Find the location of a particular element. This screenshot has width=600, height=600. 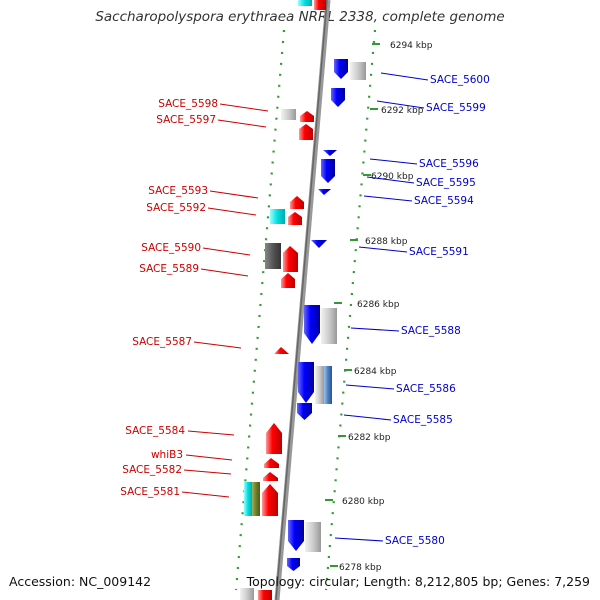

right-leader-lines is located at coordinates (381, 307).